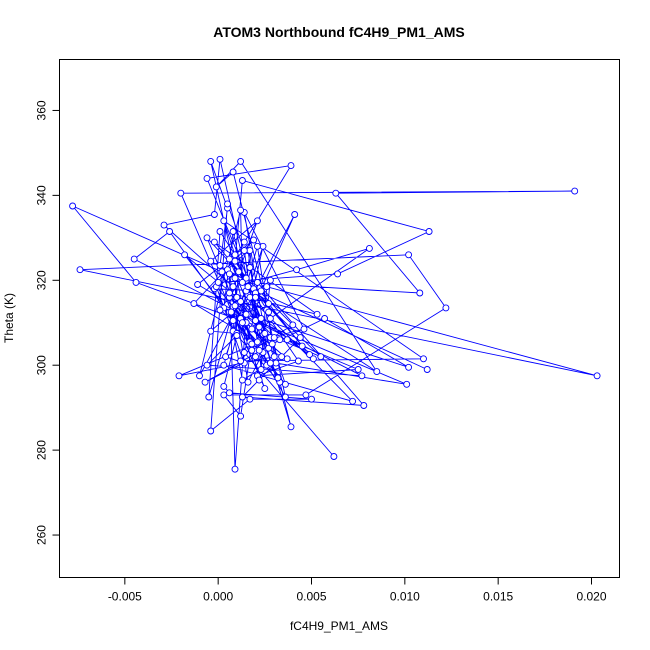 The image size is (650, 650). I want to click on x-tick-label: 0.010, so click(405, 597).